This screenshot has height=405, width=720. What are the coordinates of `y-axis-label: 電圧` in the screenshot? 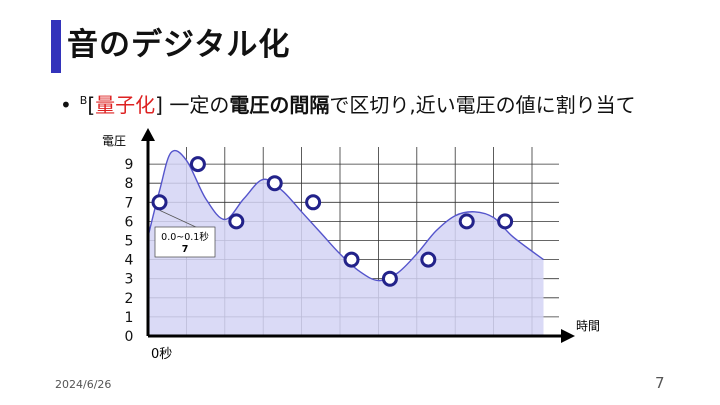 It's located at (114, 141).